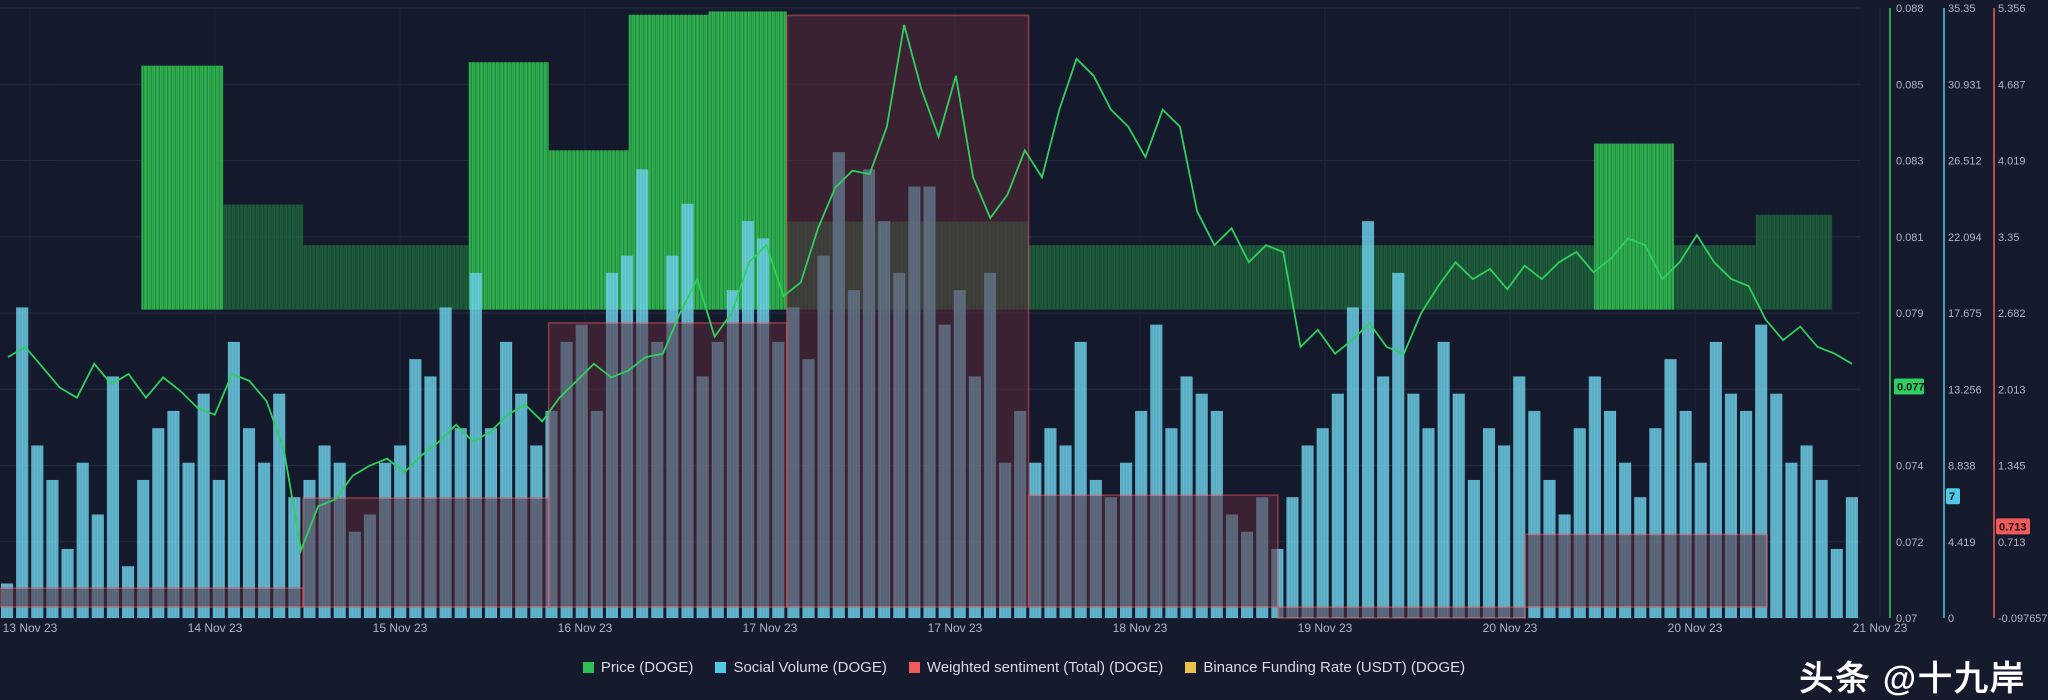 The height and width of the screenshot is (700, 2048). I want to click on legend-label-price: Price (DOGE), so click(647, 667).